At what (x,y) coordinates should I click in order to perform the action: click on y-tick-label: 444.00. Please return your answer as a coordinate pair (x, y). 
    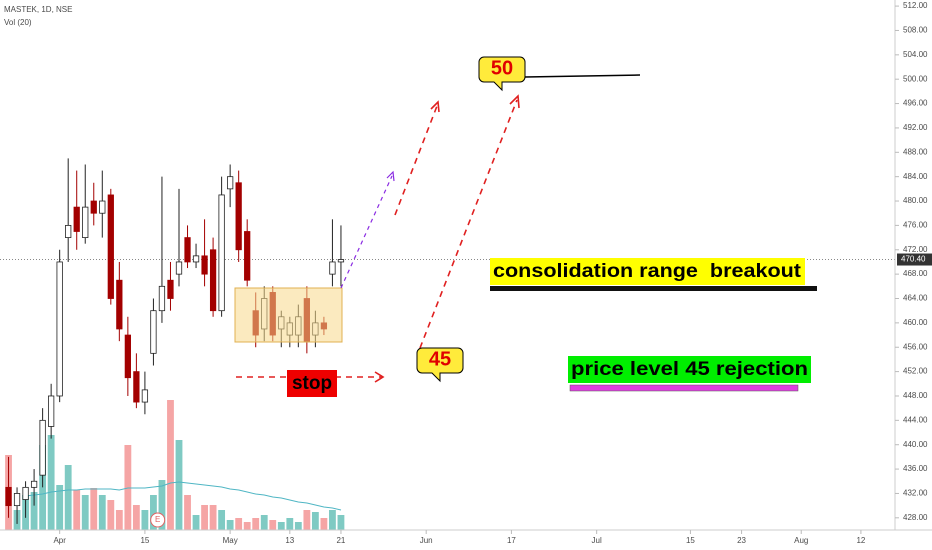
    Looking at the image, I should click on (915, 419).